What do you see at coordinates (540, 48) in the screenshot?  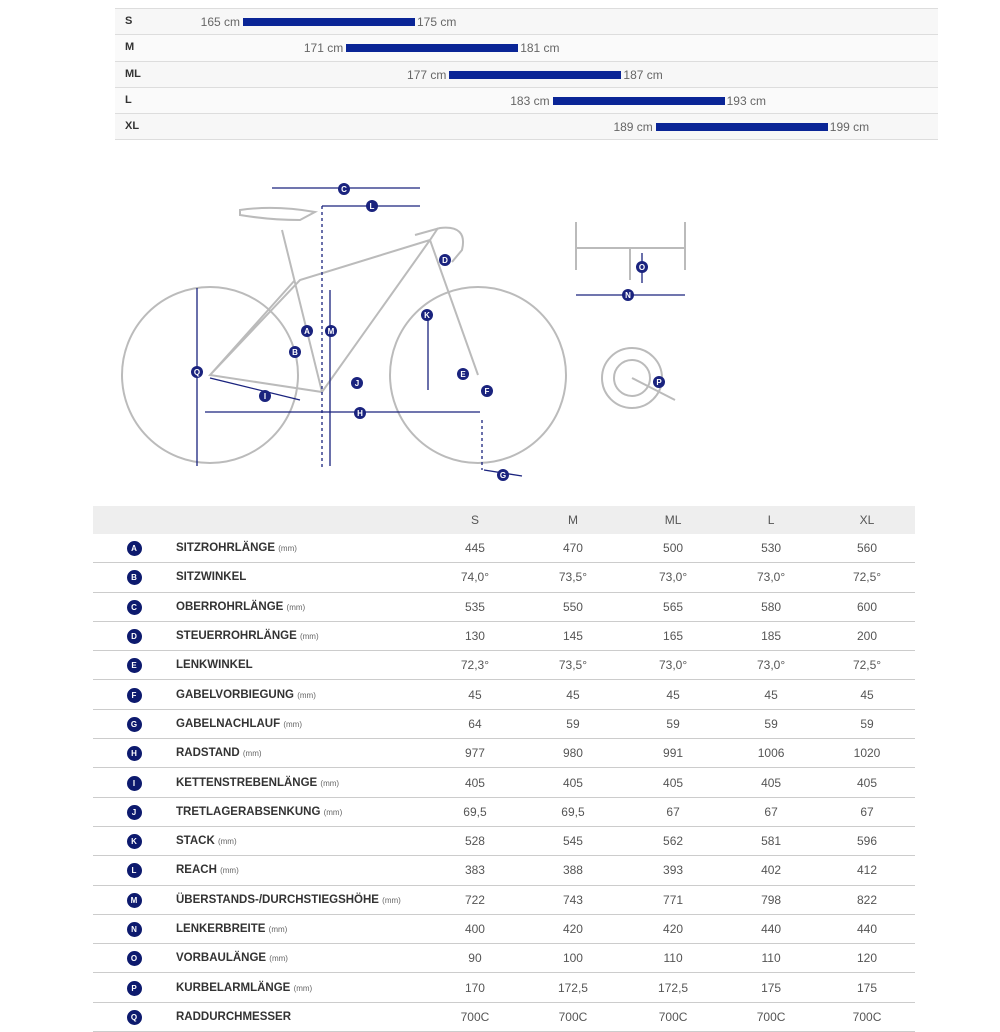 I see `max-height-label: 181 cm` at bounding box center [540, 48].